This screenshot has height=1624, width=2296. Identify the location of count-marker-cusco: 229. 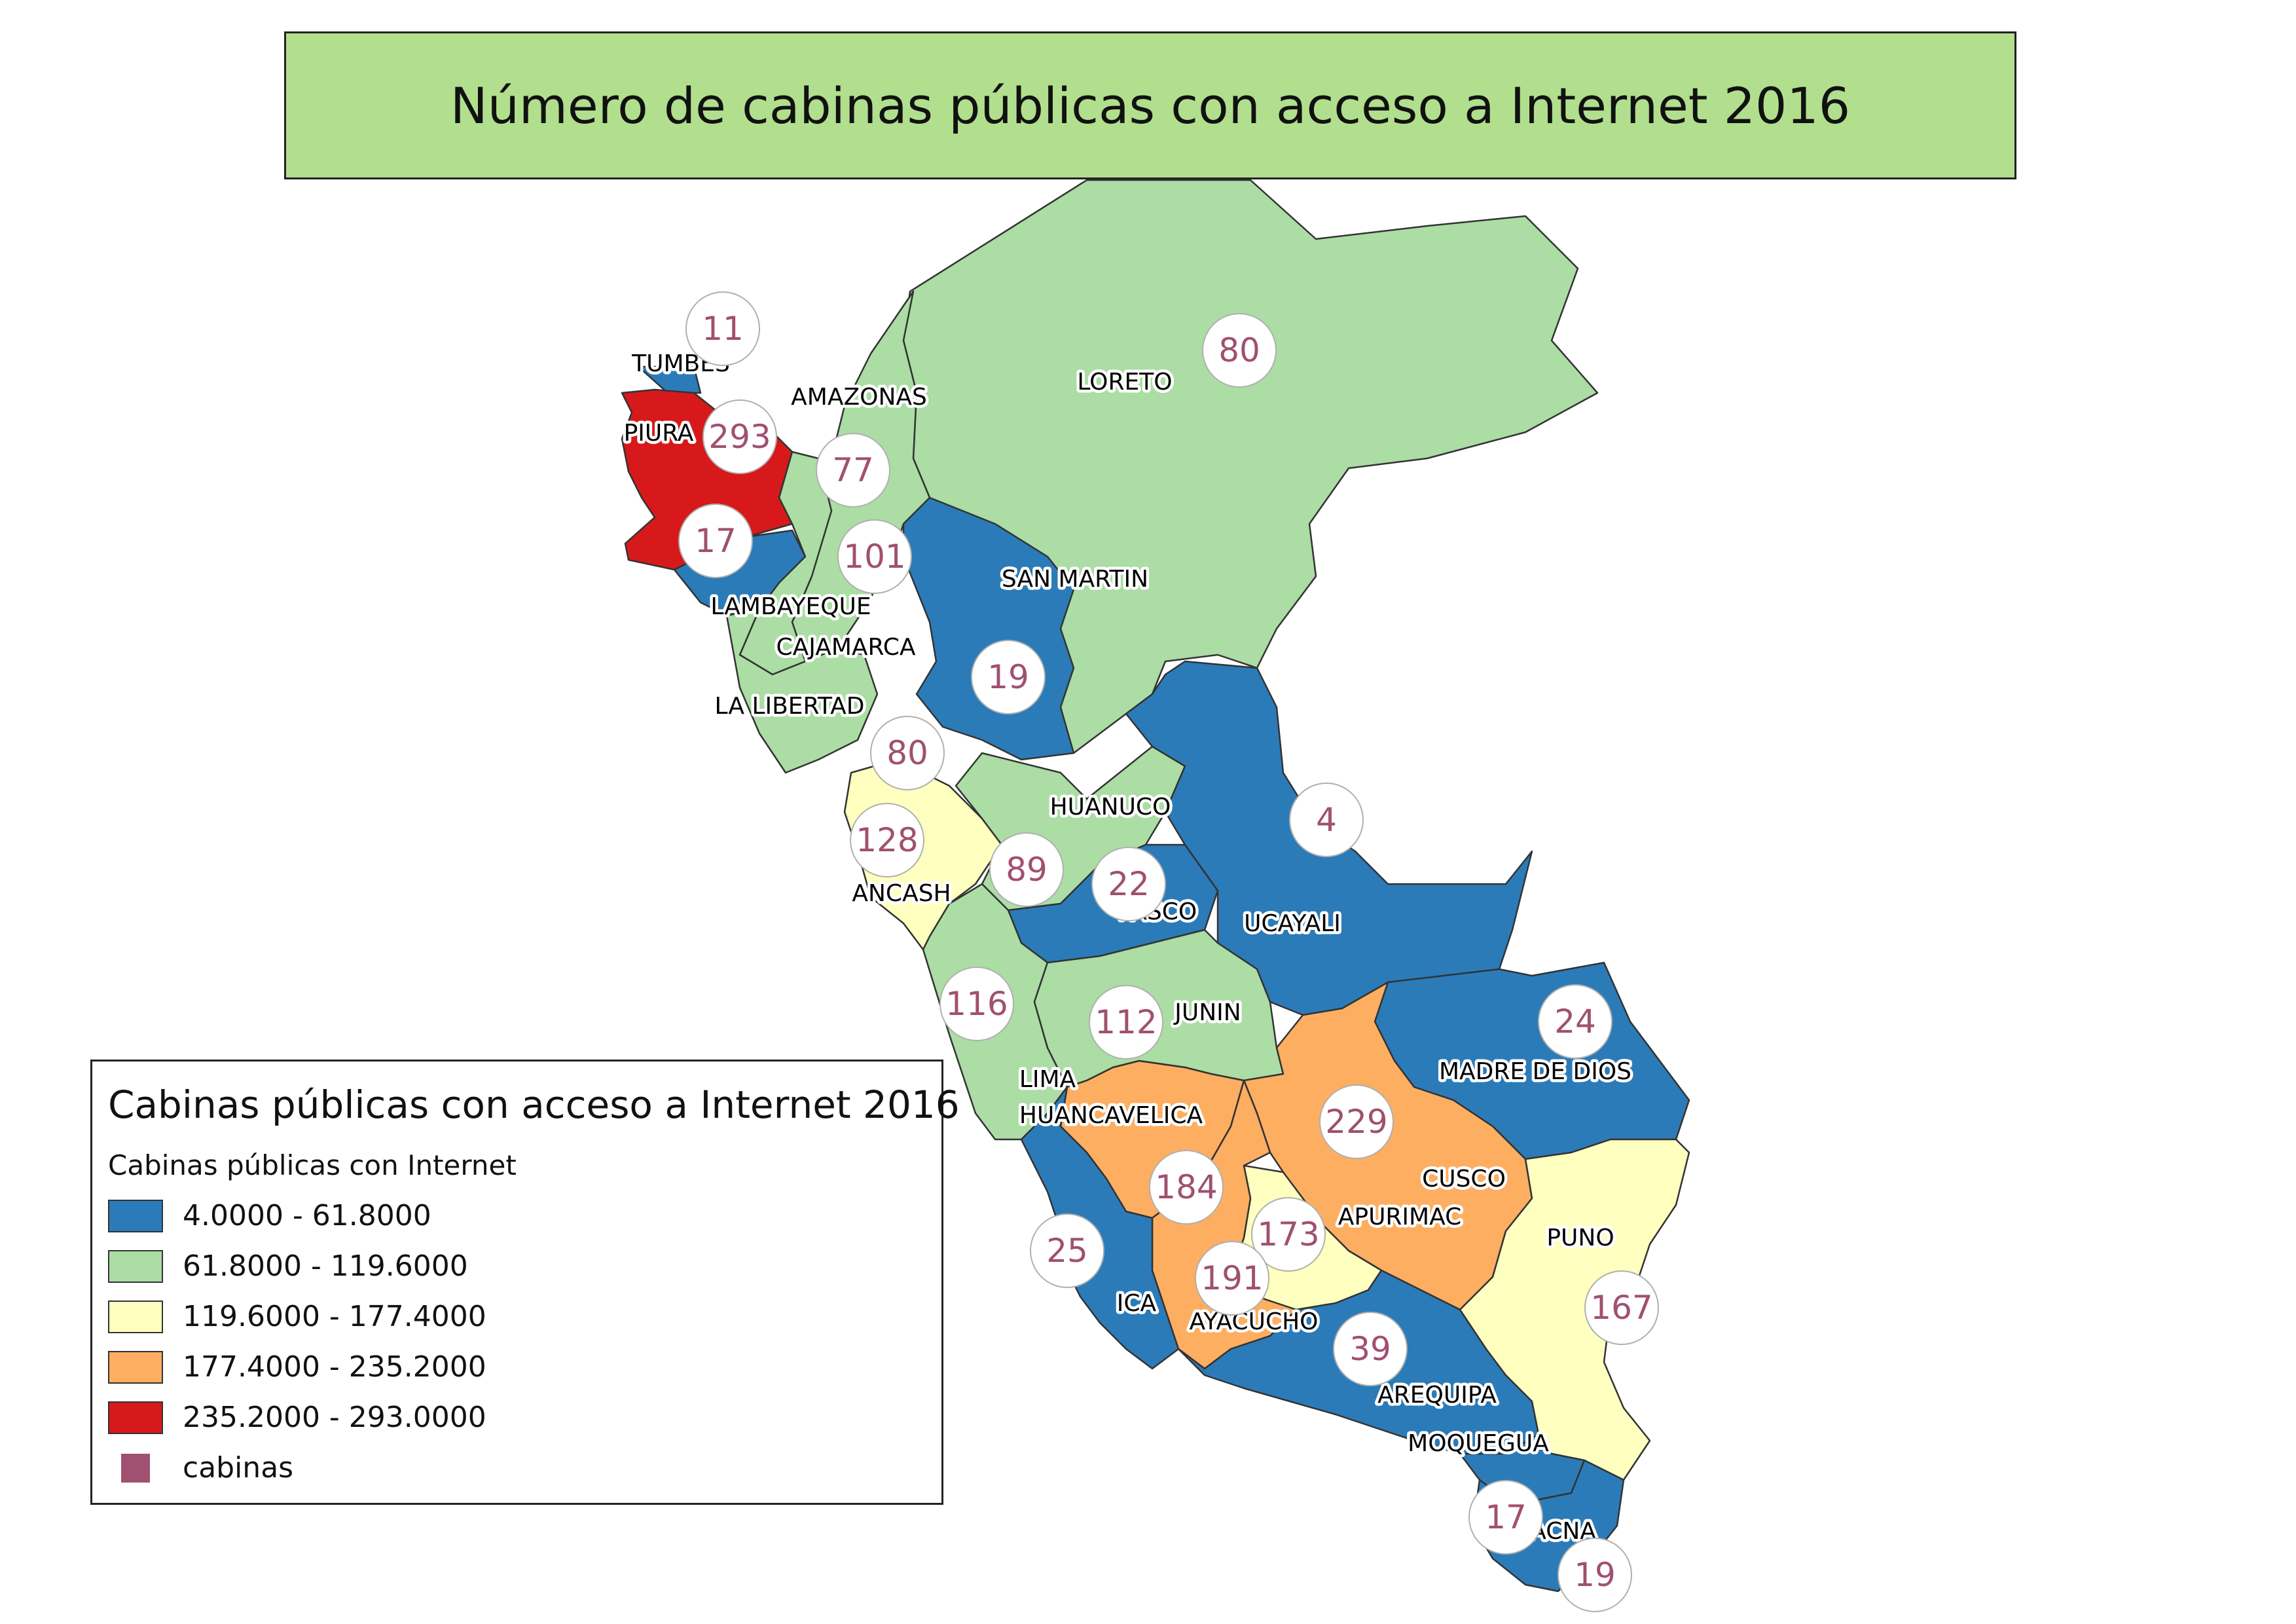
(1356, 1121).